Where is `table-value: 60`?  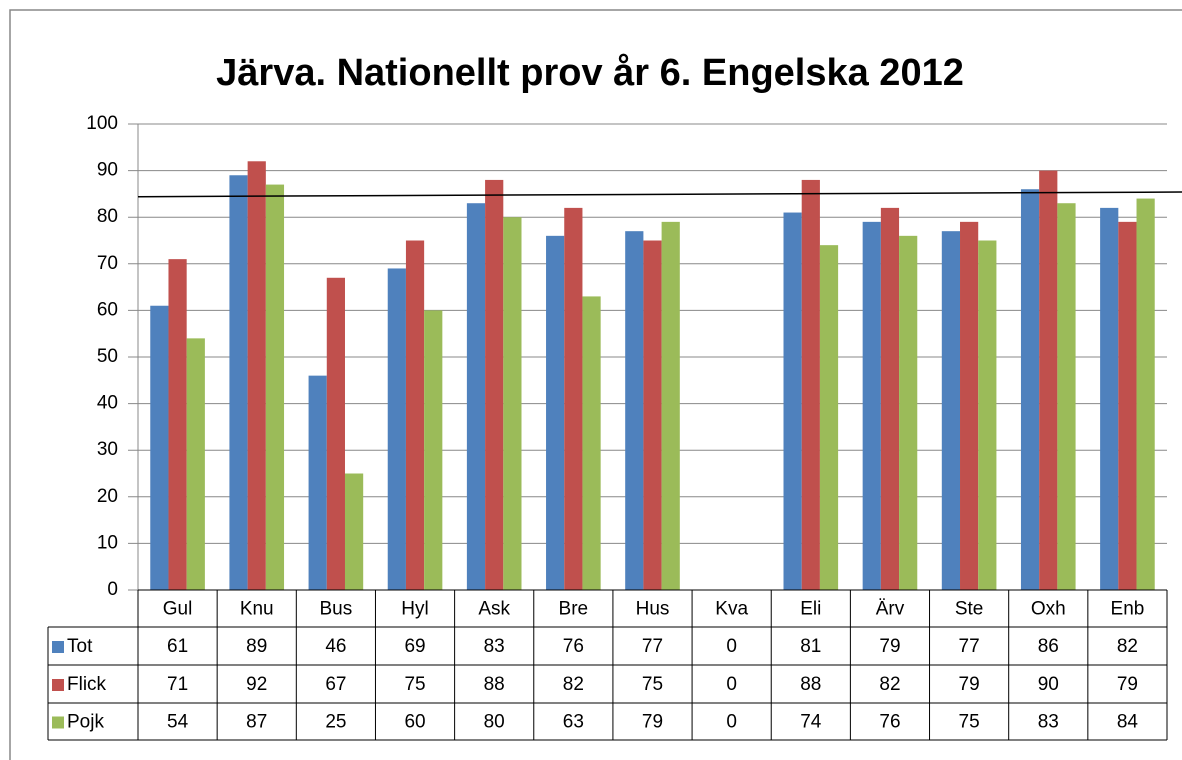
table-value: 60 is located at coordinates (414, 722).